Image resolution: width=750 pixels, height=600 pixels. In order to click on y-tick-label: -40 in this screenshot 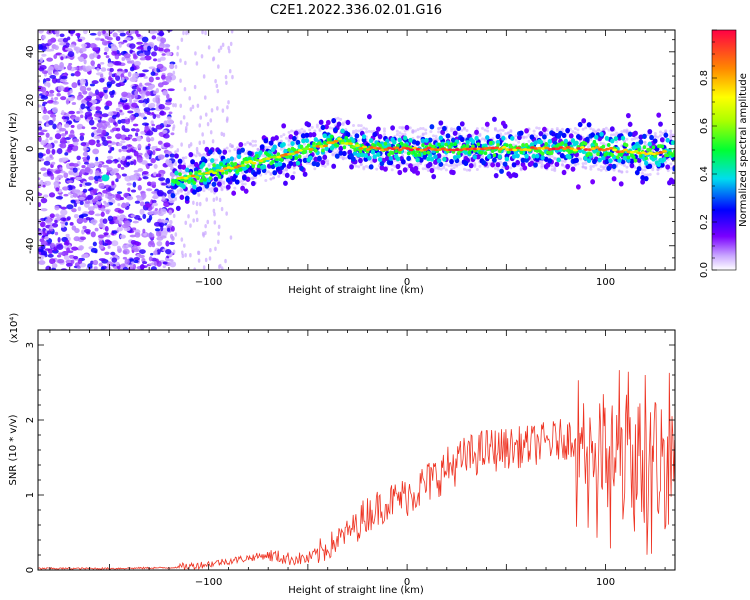, I will do `click(30, 246)`.